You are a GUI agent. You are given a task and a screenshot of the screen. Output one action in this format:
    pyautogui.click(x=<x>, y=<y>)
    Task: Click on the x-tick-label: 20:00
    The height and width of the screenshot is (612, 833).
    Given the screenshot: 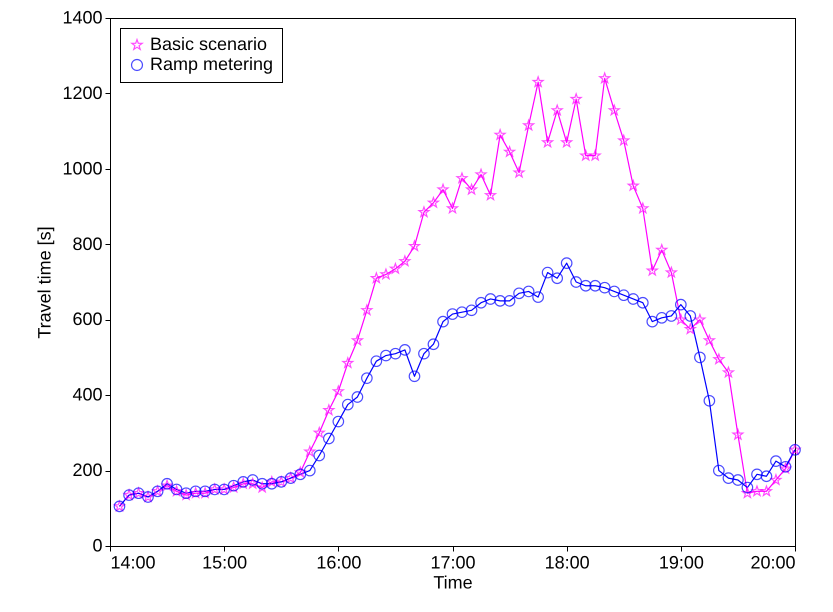 What is the action you would take?
    pyautogui.click(x=773, y=562)
    